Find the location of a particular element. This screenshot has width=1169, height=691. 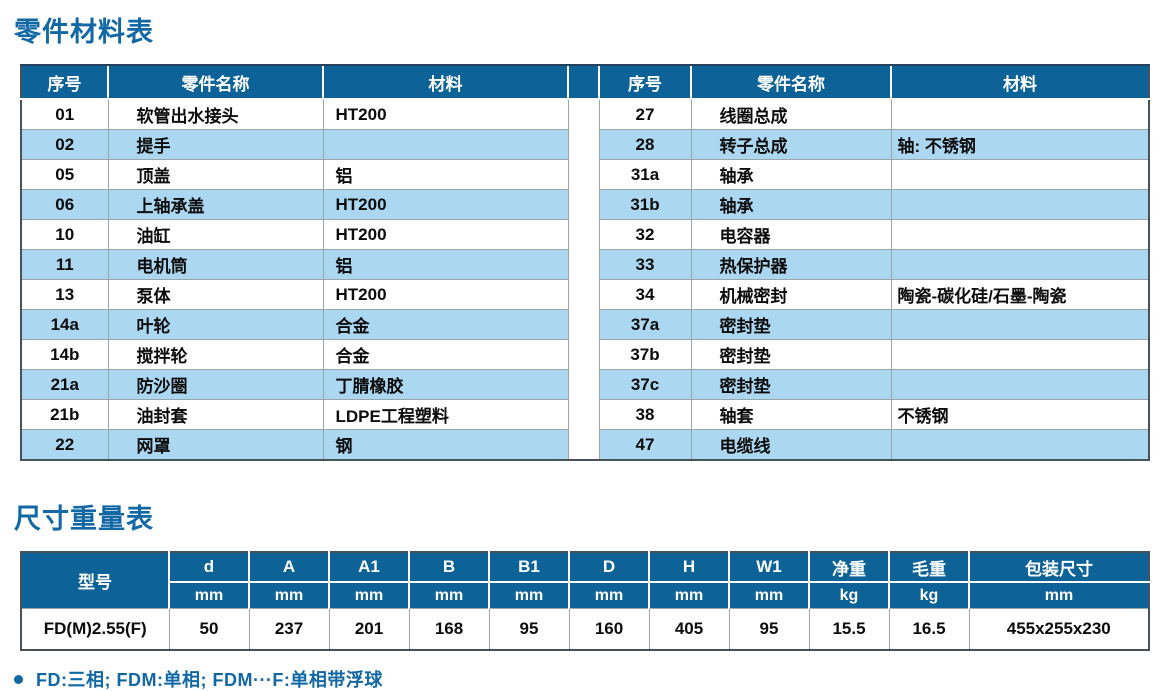

part-no-cell: 02 is located at coordinates (64, 144).